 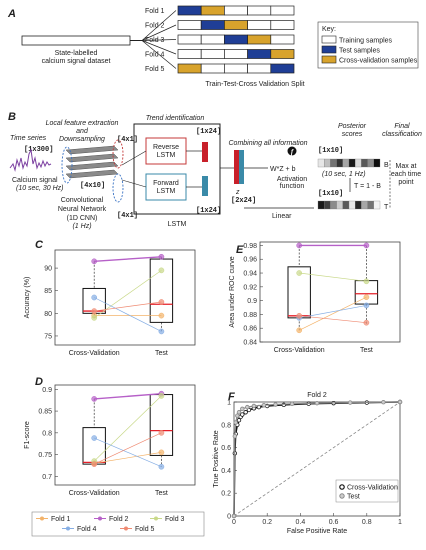 What do you see at coordinates (317, 395) in the screenshot?
I see `roc-title: Fold 2` at bounding box center [317, 395].